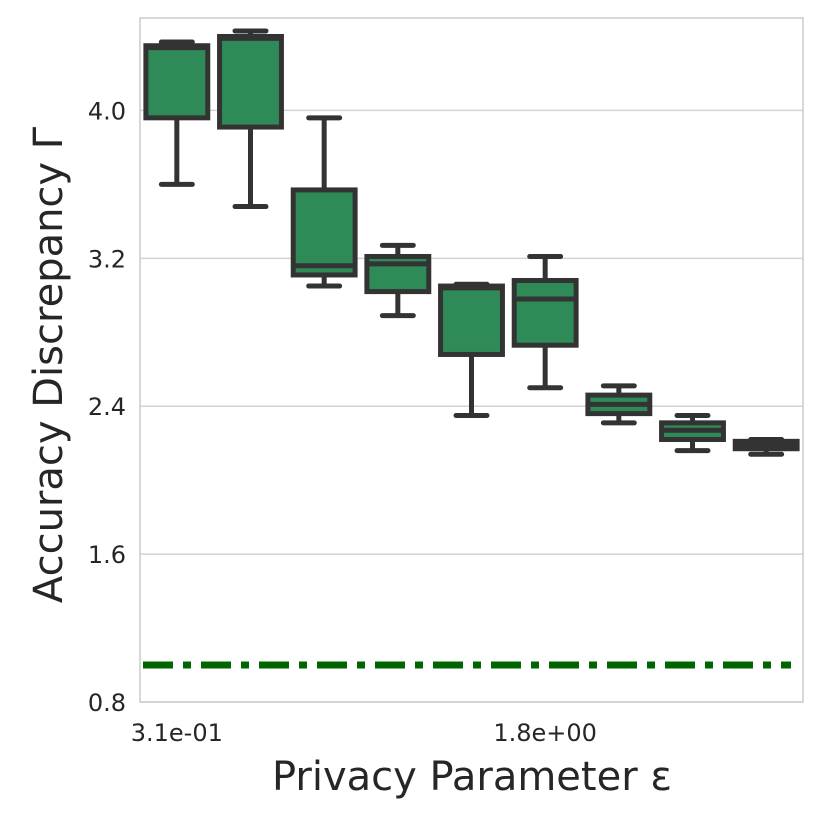 The width and height of the screenshot is (822, 822). I want to click on y-tick-label: 2.4, so click(107, 407).